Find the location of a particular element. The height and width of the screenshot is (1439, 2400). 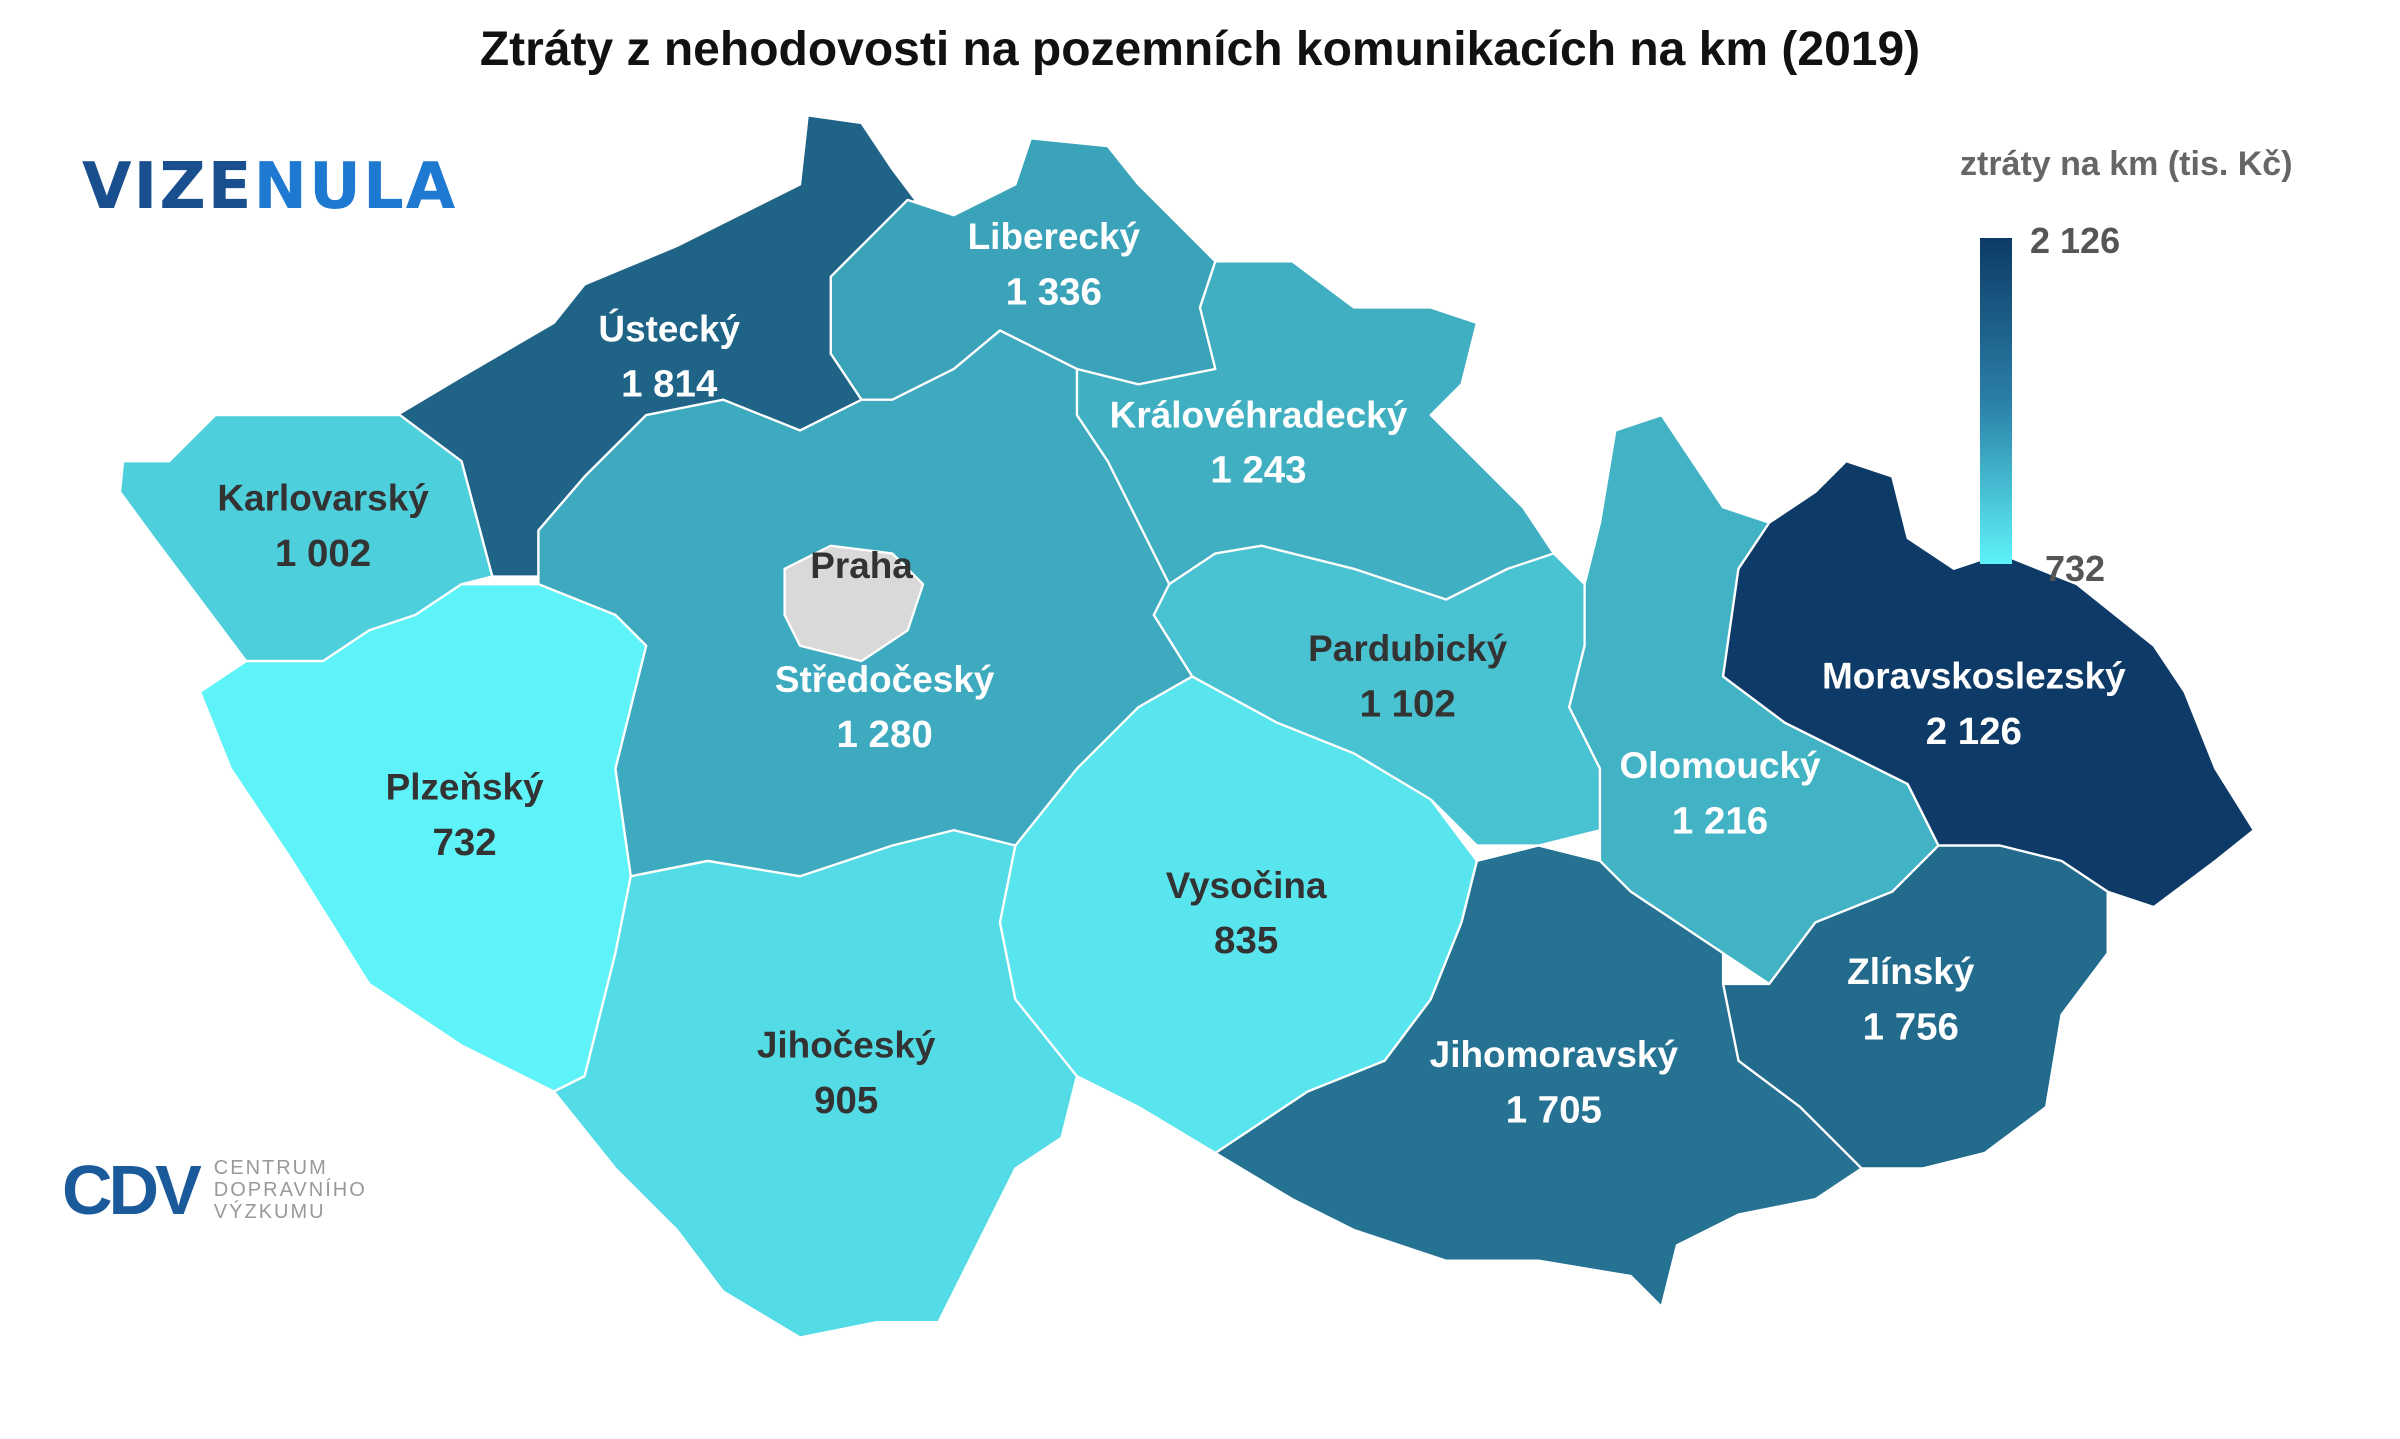

region-kralovehradecky-value: 1 243 is located at coordinates (1258, 470).